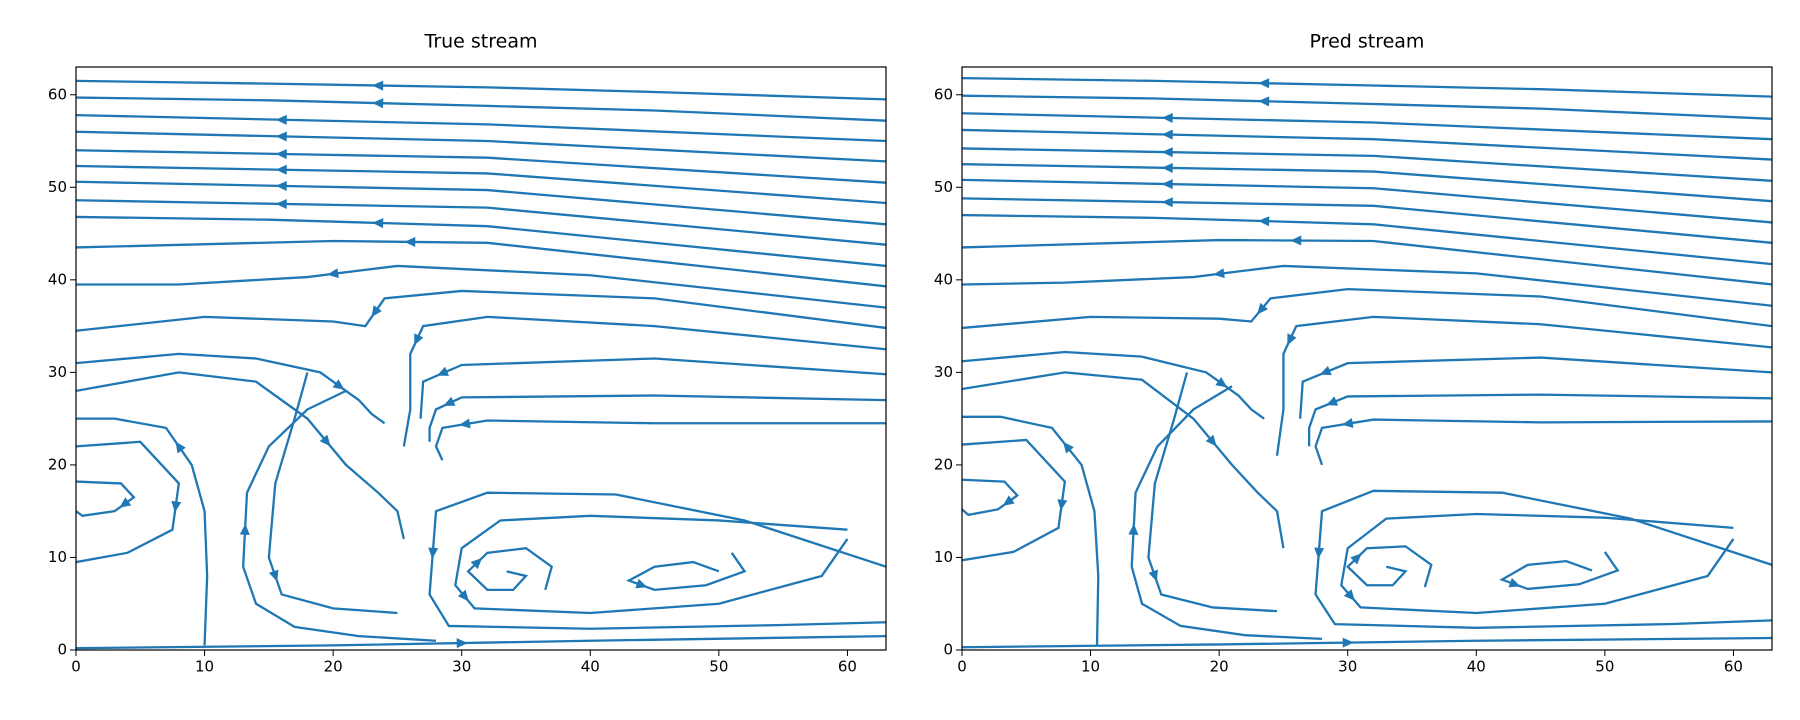 The image size is (1800, 720). I want to click on chart-title: True stream, so click(481, 42).